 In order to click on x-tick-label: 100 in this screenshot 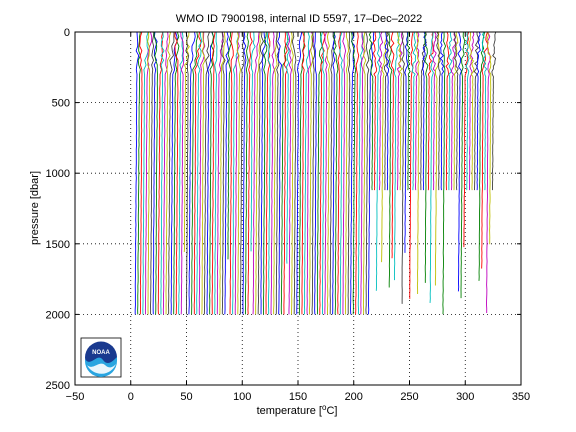, I will do `click(242, 397)`.